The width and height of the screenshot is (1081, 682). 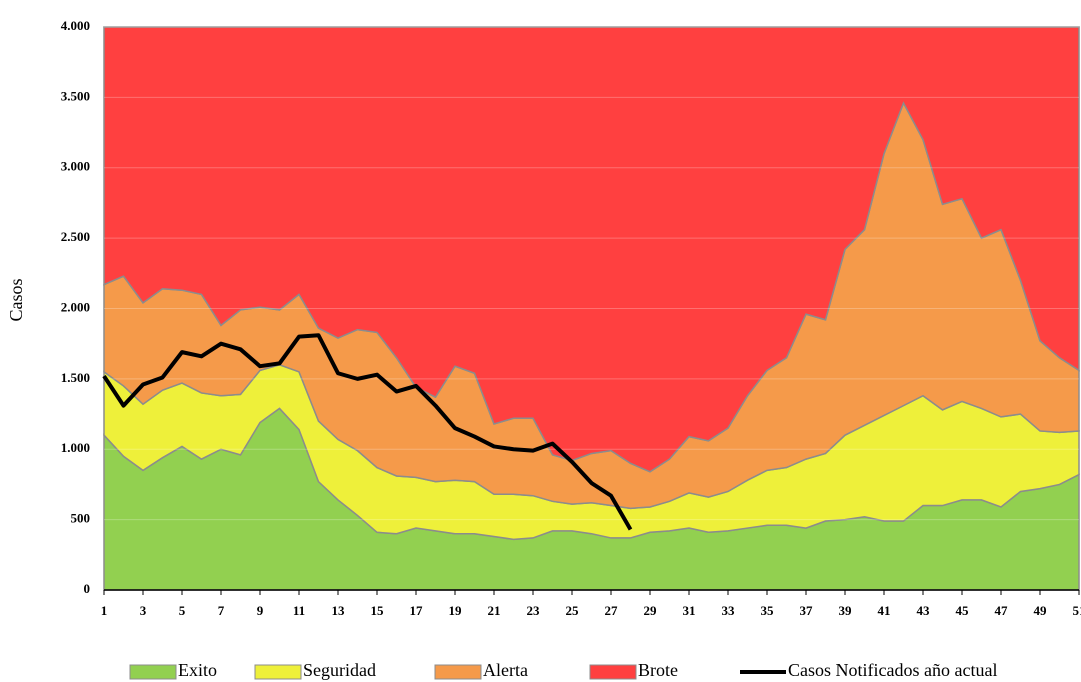 What do you see at coordinates (573, 610) in the screenshot?
I see `x-tick-label: 25` at bounding box center [573, 610].